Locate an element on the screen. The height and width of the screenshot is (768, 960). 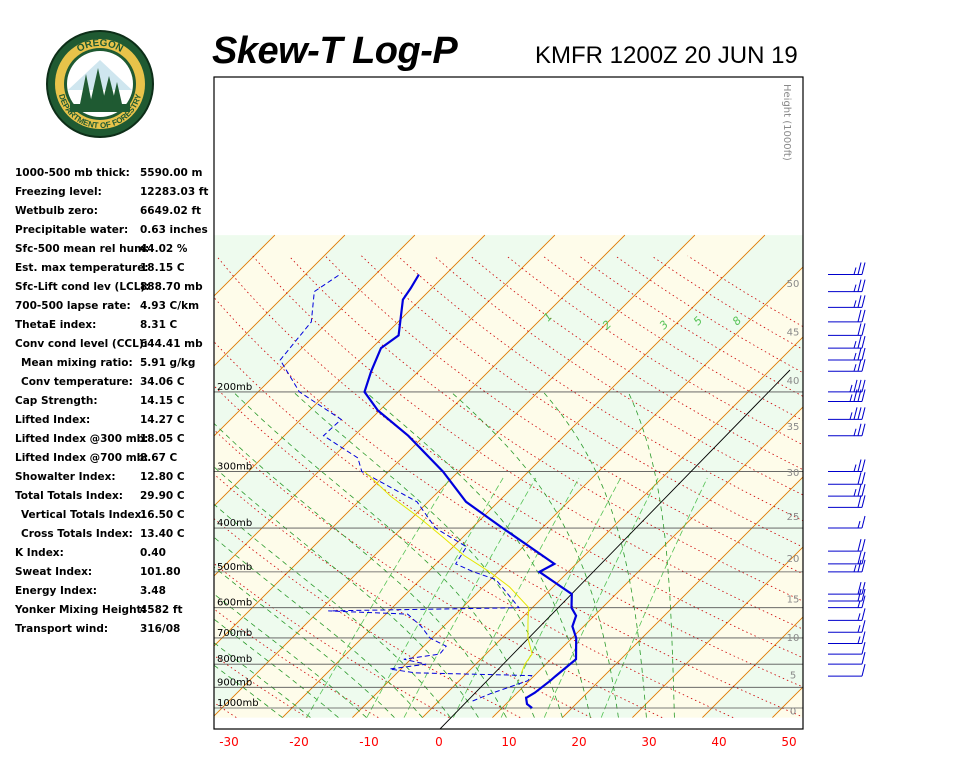
index-row: Yonker Mixing Height: 4582 ft is located at coordinates (115, 613).